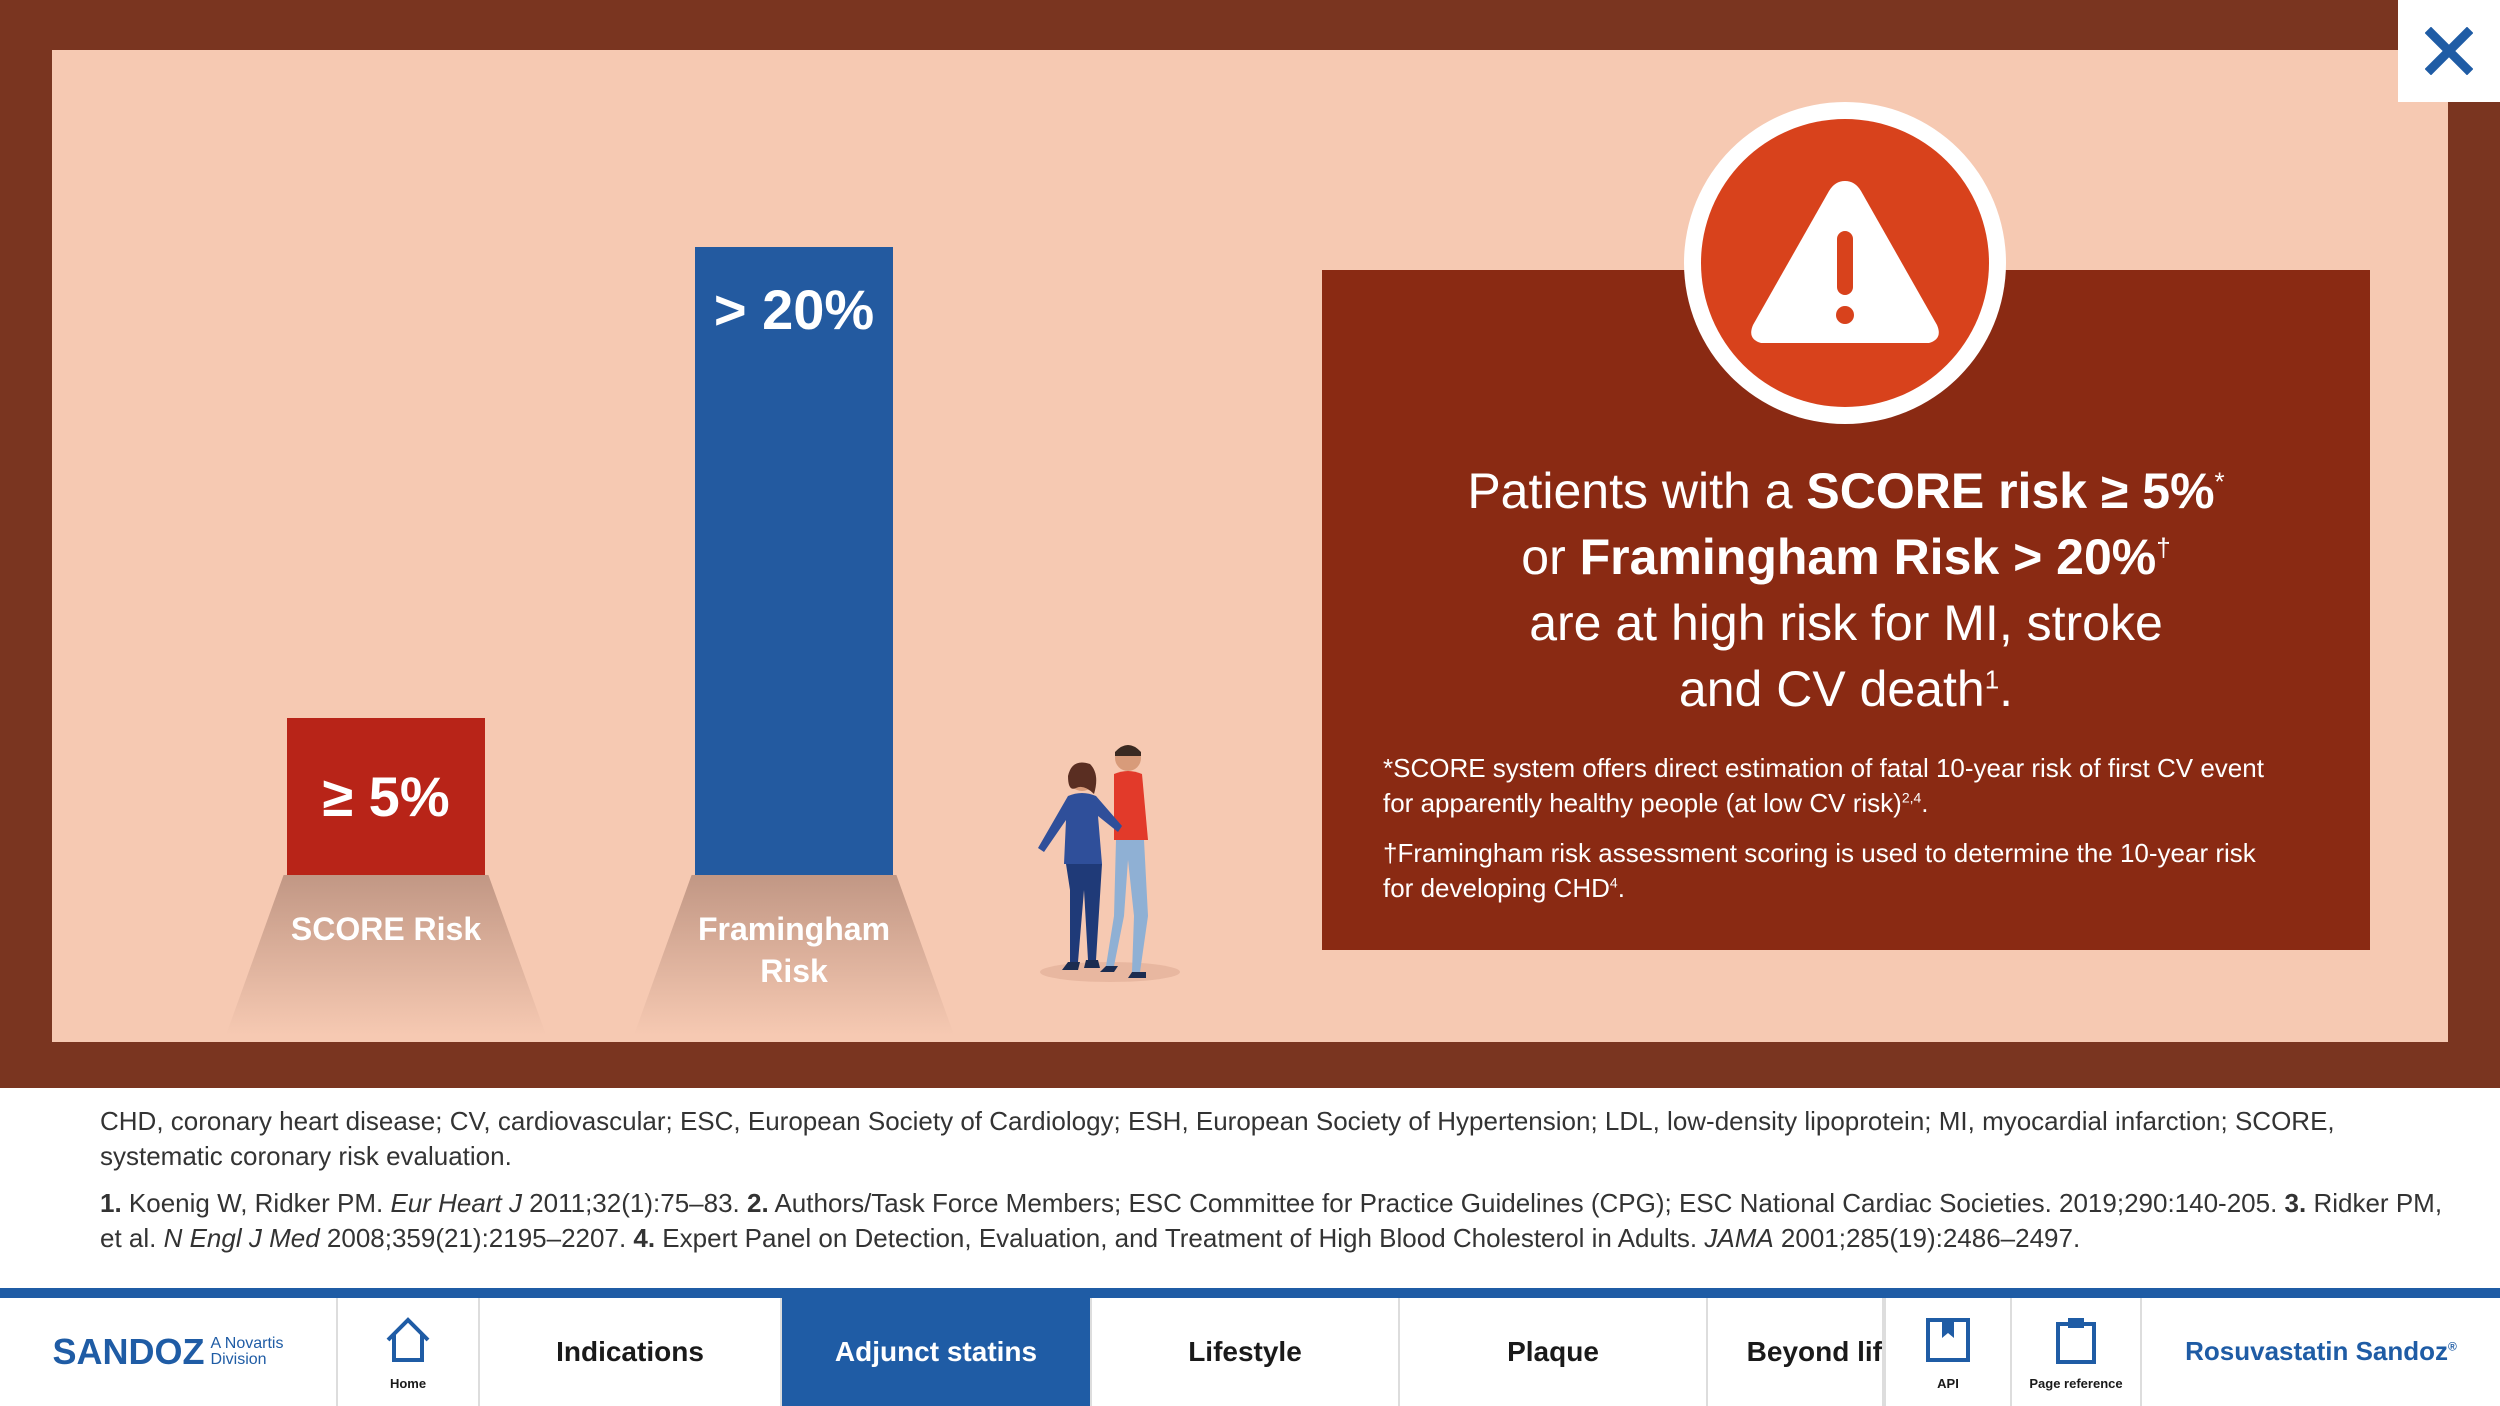 The height and width of the screenshot is (1406, 2500). Describe the element at coordinates (794, 309) in the screenshot. I see `framingham-risk-value: > 20%` at that location.